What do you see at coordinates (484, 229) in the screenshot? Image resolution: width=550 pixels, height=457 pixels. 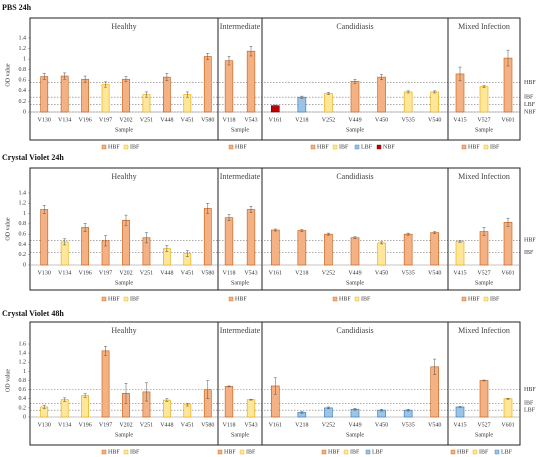 I see `group-frame` at bounding box center [484, 229].